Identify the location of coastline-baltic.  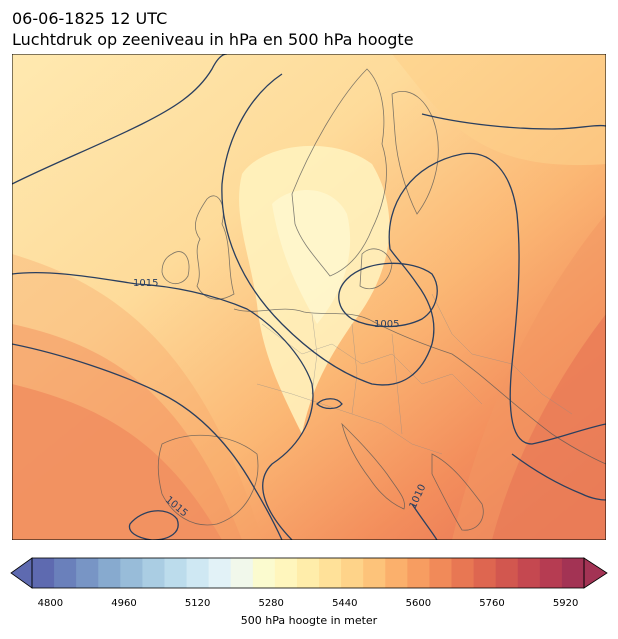
(376, 269).